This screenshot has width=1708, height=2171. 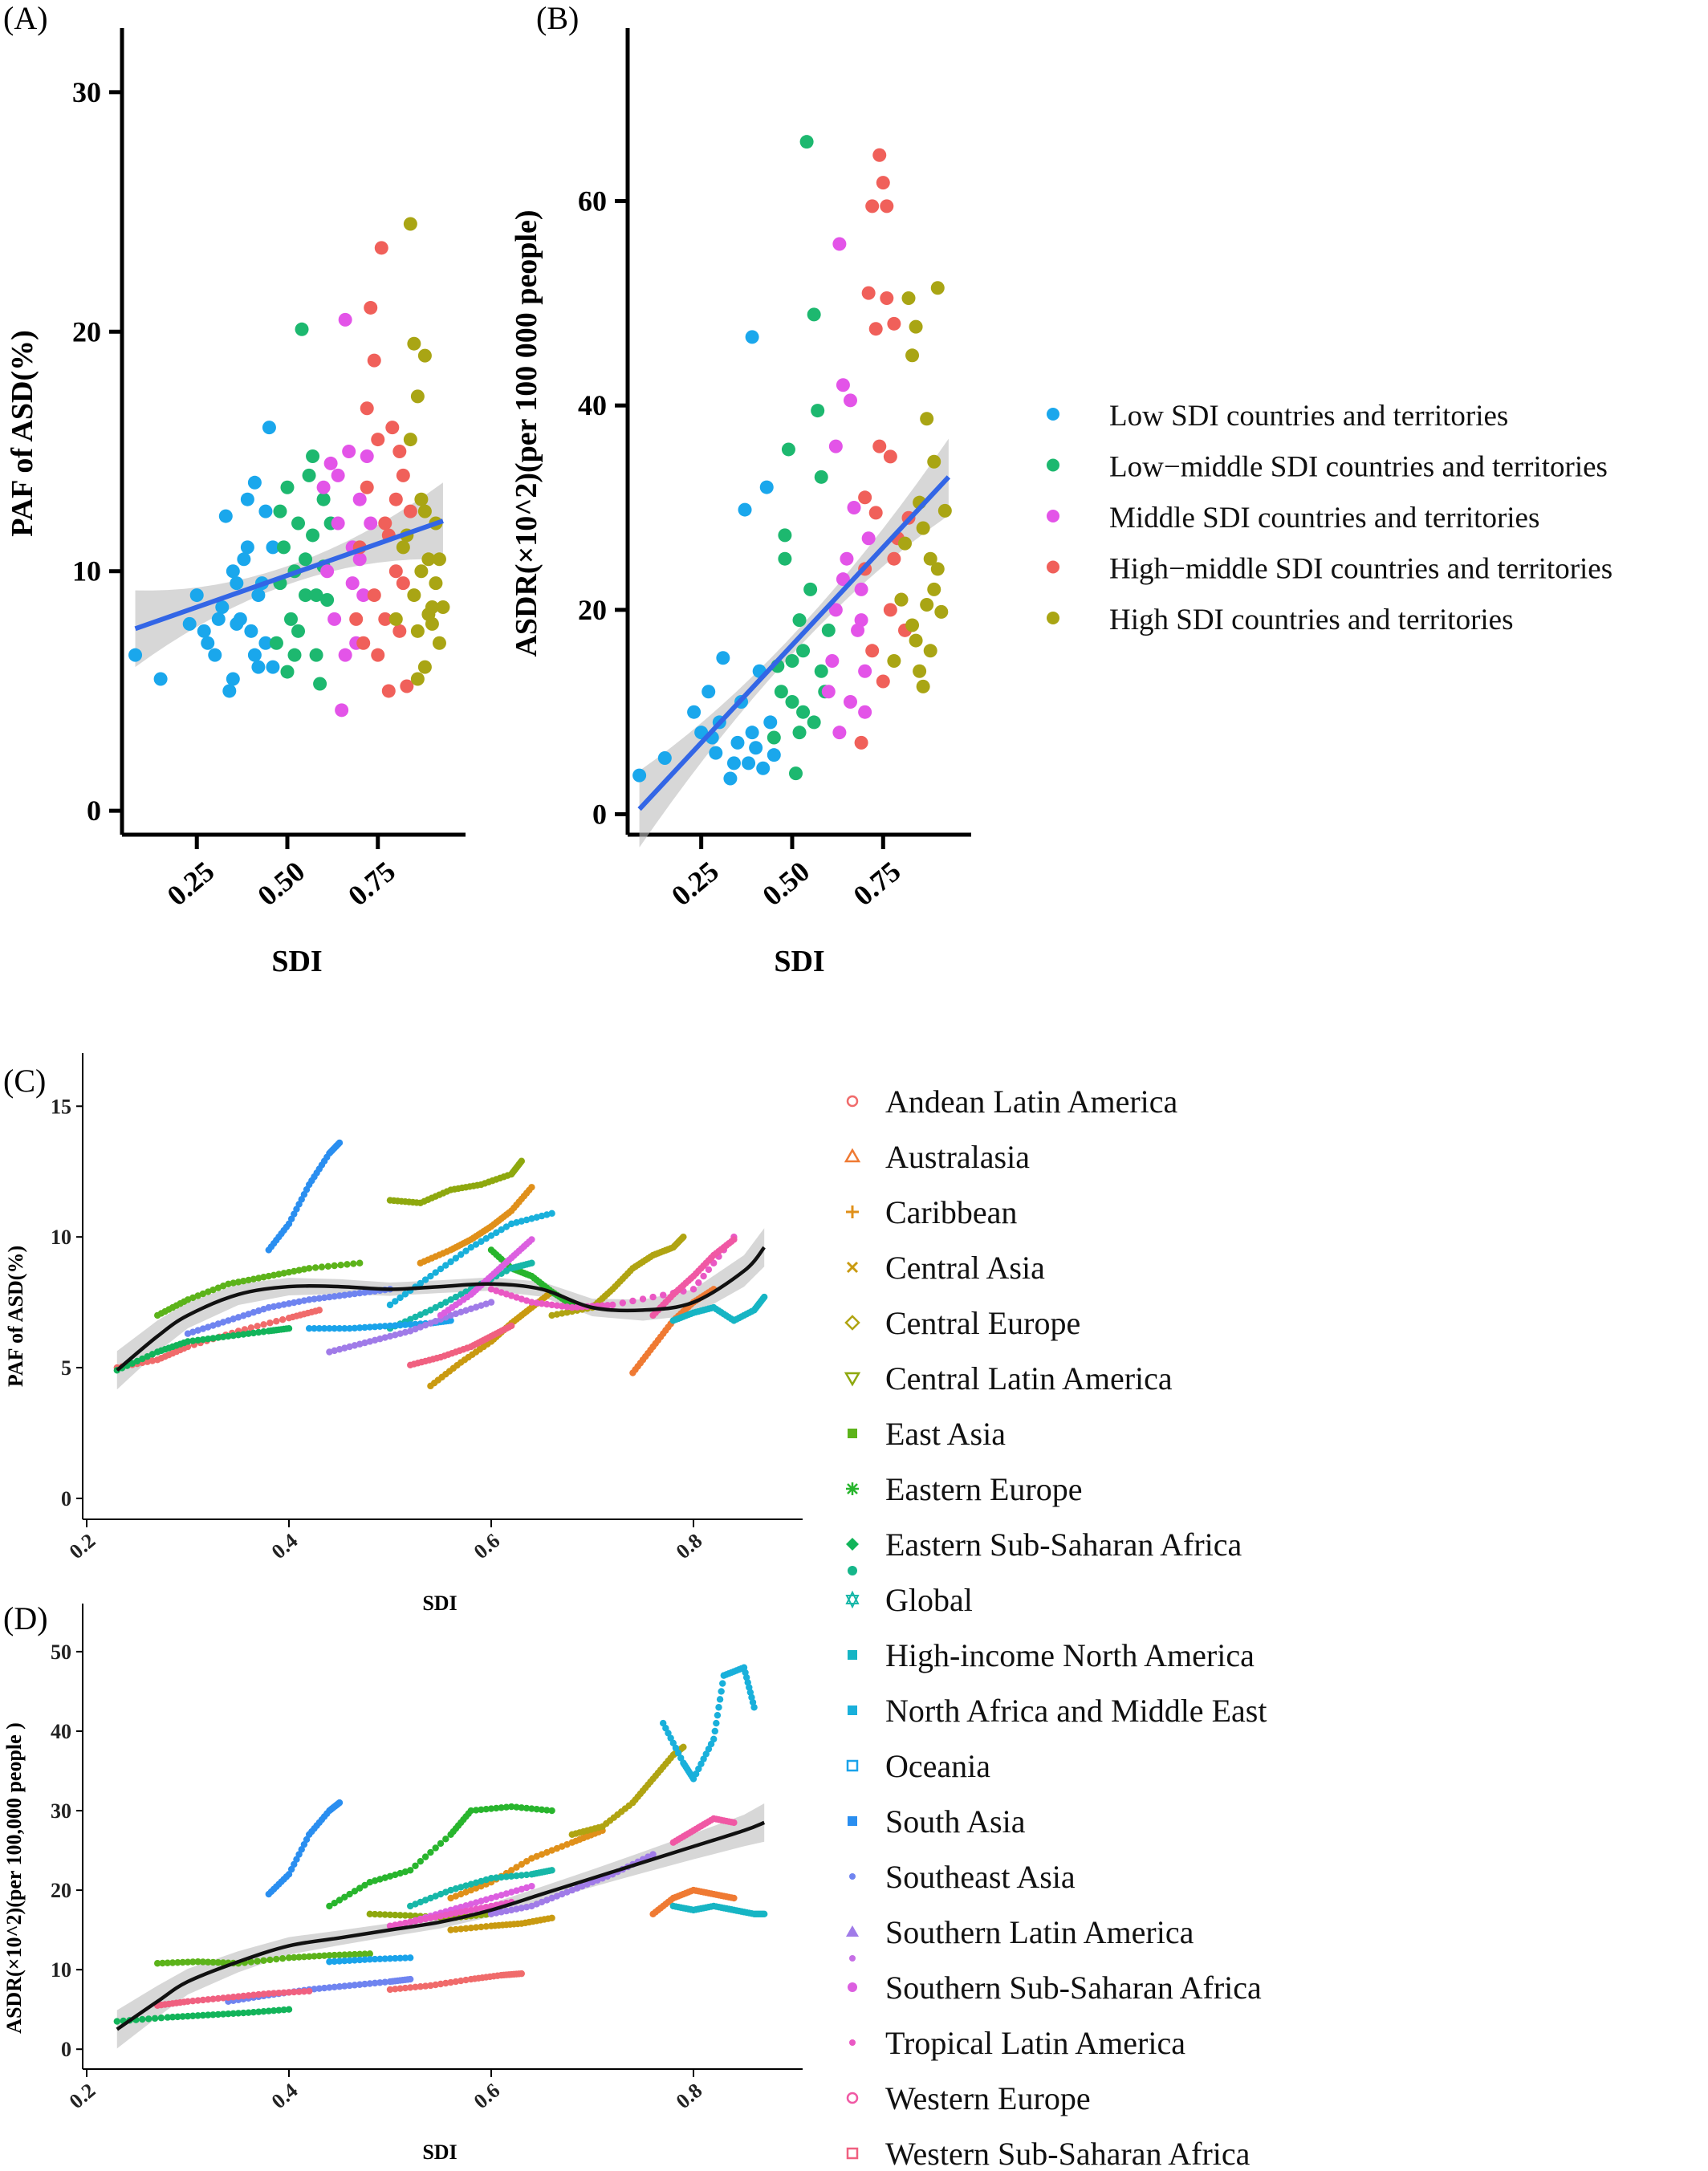 I want to click on square-filled-icon, so click(x=853, y=1655).